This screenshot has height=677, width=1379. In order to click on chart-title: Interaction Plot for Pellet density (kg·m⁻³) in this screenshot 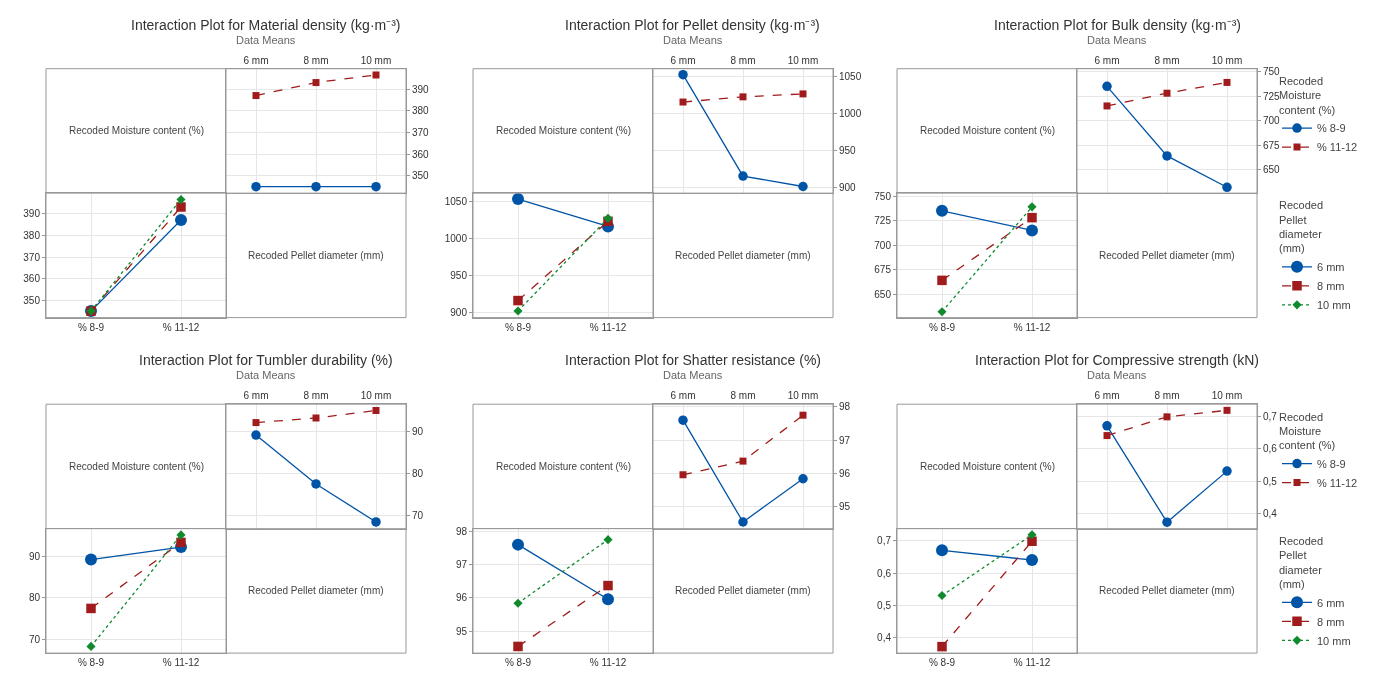, I will do `click(692, 25)`.